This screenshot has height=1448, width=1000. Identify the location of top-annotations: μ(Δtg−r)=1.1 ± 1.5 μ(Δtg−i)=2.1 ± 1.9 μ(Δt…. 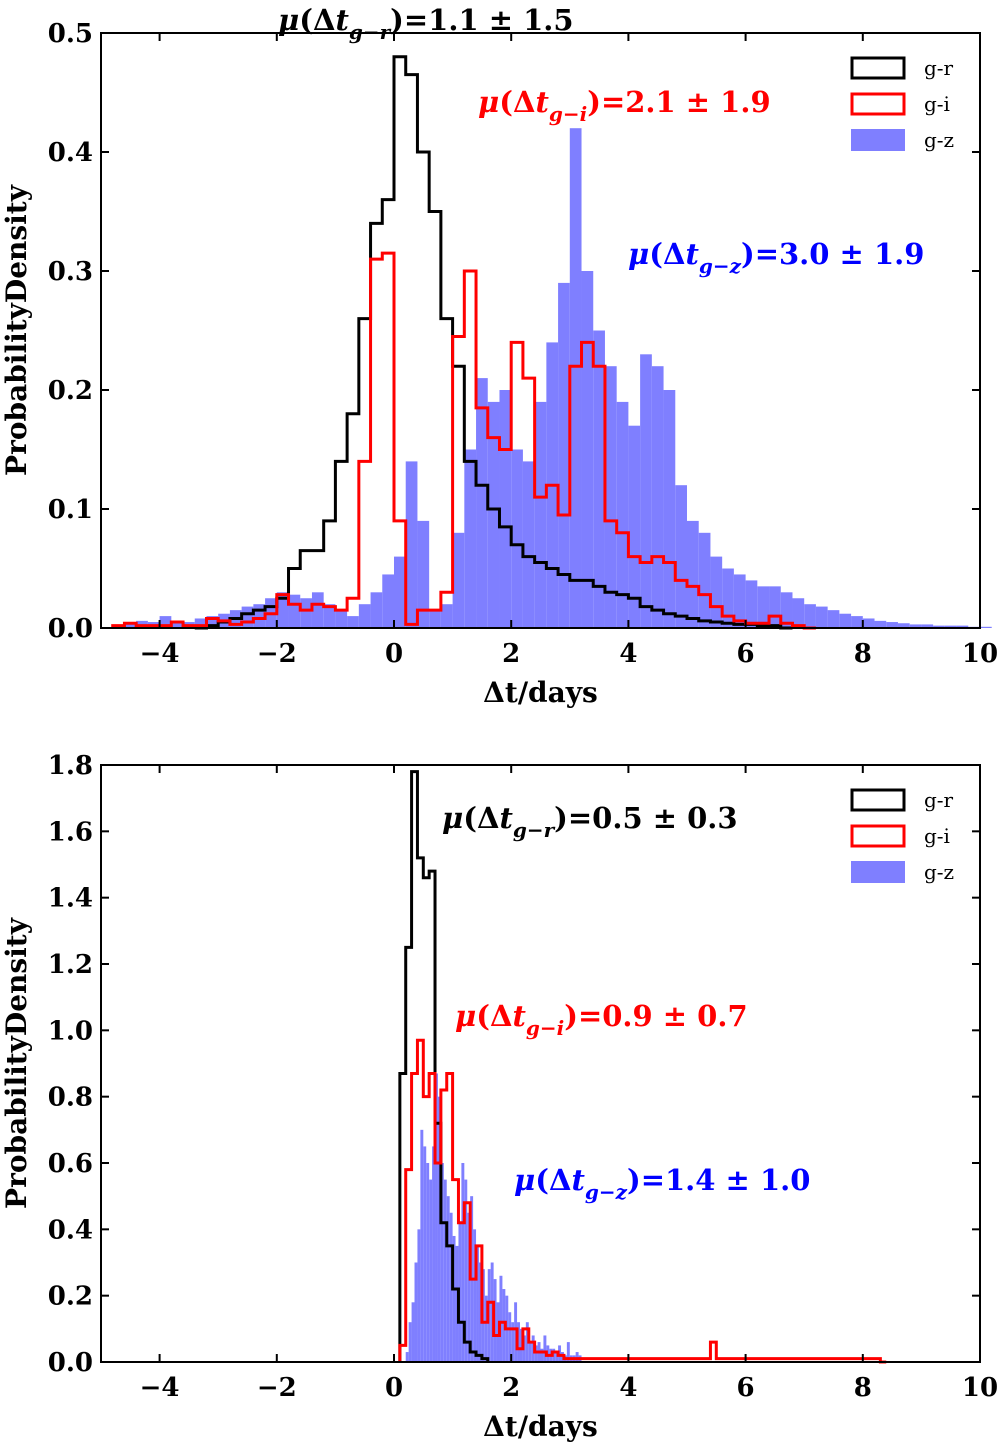
(601, 140).